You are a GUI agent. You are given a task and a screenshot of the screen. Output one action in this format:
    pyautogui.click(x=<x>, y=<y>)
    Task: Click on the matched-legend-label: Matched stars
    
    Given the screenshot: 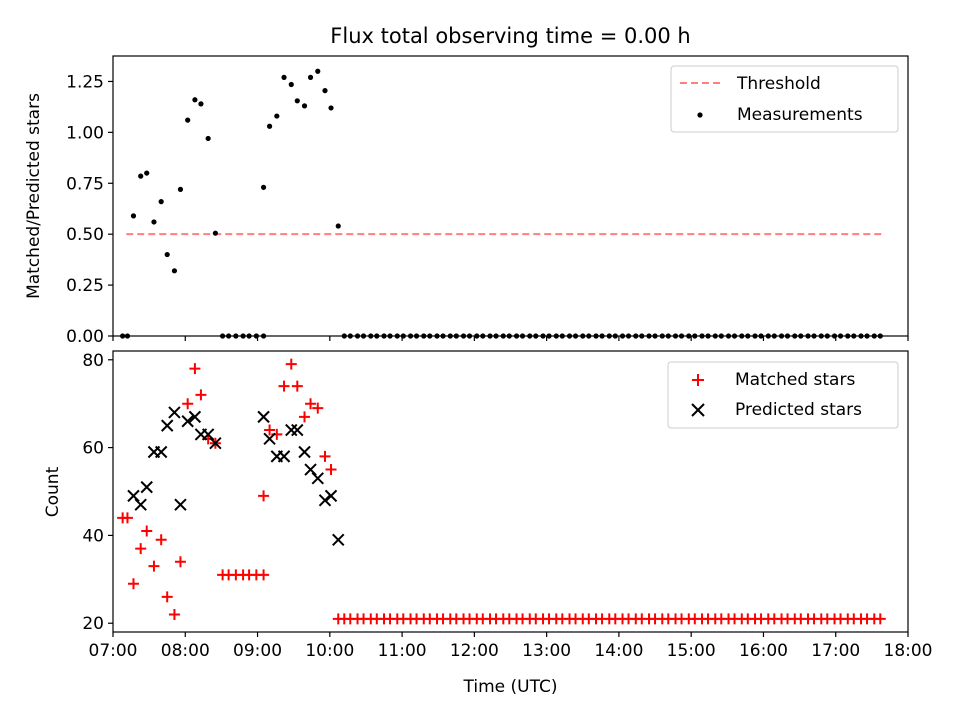 What is the action you would take?
    pyautogui.click(x=795, y=380)
    